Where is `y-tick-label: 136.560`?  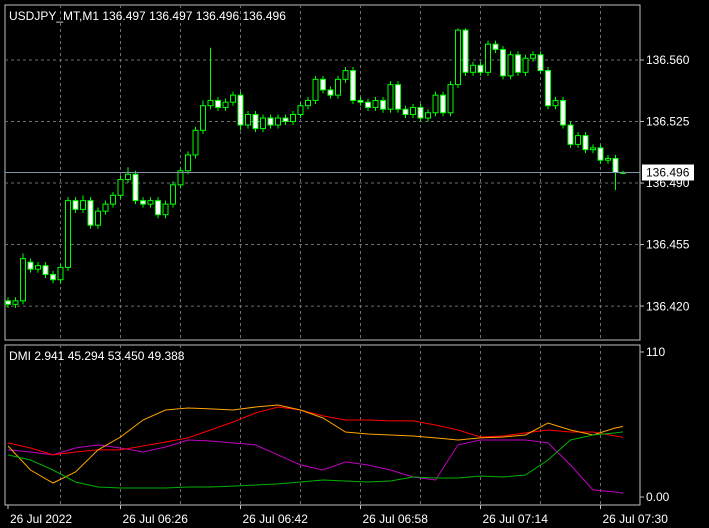
y-tick-label: 136.560 is located at coordinates (668, 60).